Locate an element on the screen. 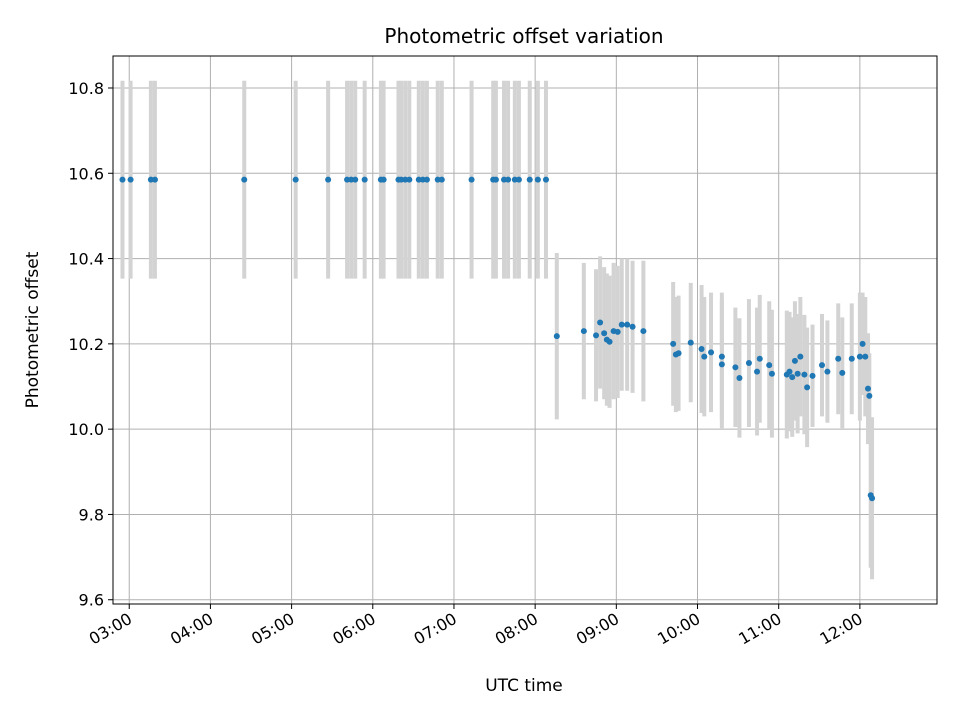  y-axis-ticks: 9.6 9.8 10.0 10.2 10.4 10.6 10.8 is located at coordinates (90, 344).